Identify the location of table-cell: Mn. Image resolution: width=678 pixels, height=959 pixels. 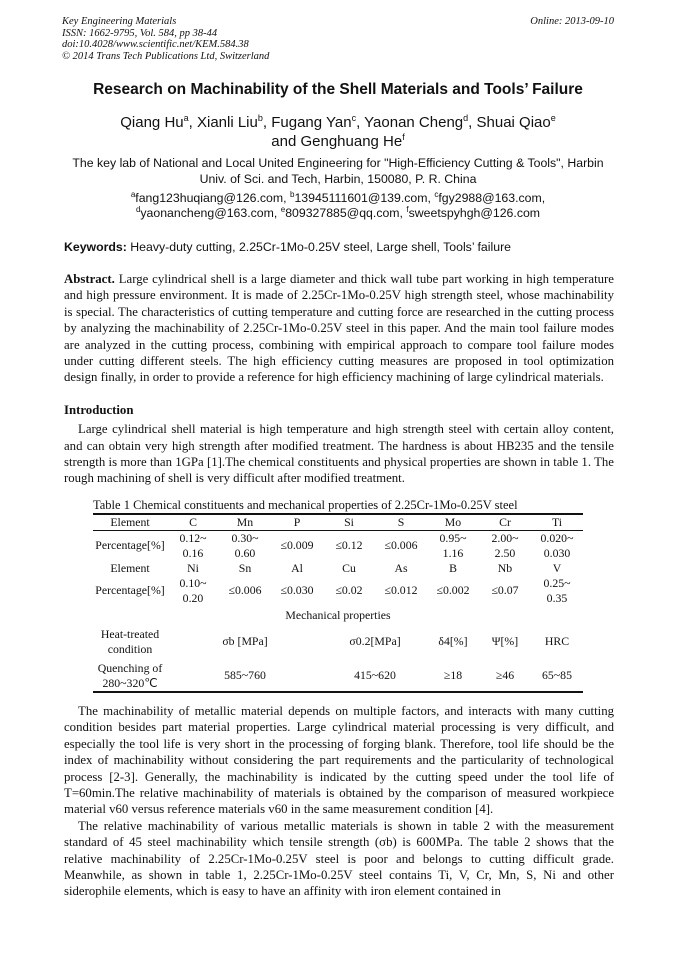
(245, 521).